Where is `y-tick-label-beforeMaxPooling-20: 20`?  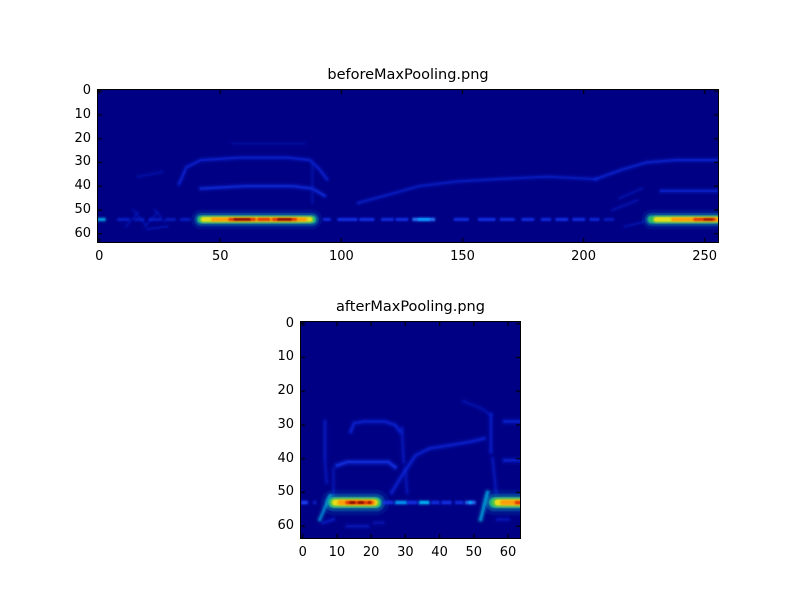 y-tick-label-beforeMaxPooling-20: 20 is located at coordinates (82, 138).